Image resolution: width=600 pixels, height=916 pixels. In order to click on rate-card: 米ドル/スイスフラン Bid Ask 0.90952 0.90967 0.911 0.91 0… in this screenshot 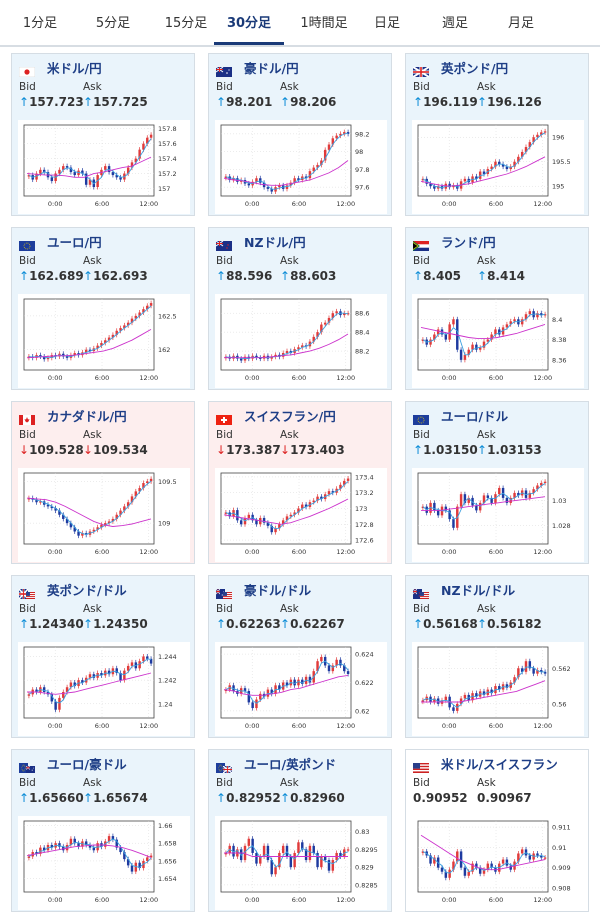, I will do `click(497, 830)`.